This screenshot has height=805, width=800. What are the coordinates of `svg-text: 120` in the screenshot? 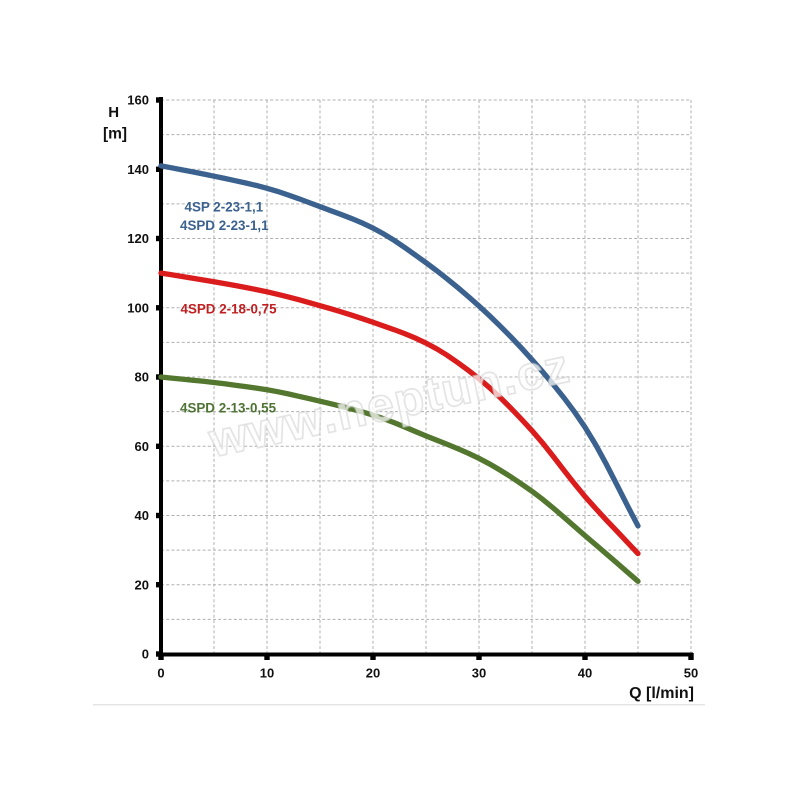 It's located at (138, 238).